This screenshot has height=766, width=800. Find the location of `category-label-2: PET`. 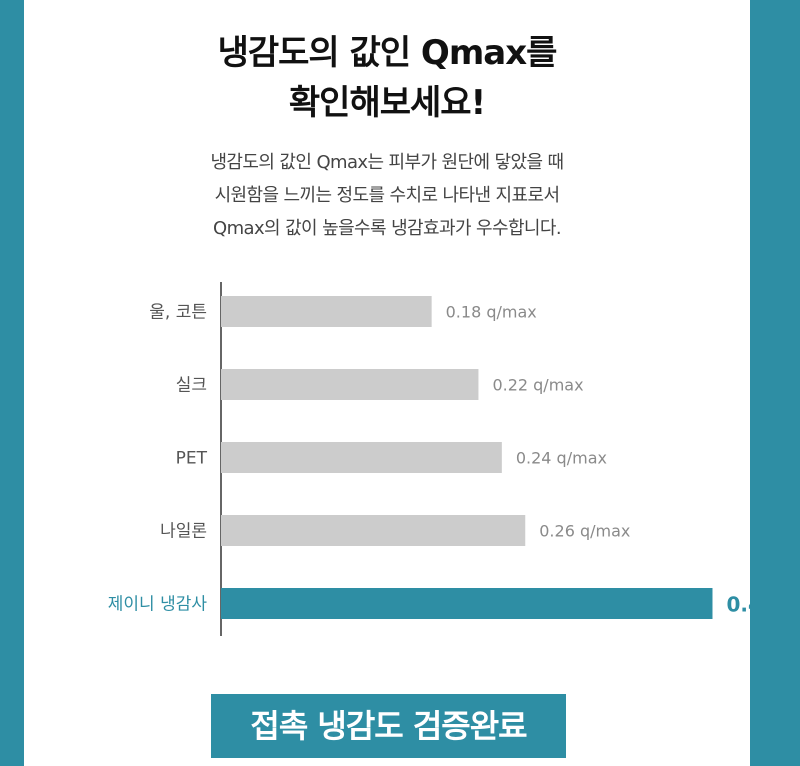

category-label-2: PET is located at coordinates (192, 459).